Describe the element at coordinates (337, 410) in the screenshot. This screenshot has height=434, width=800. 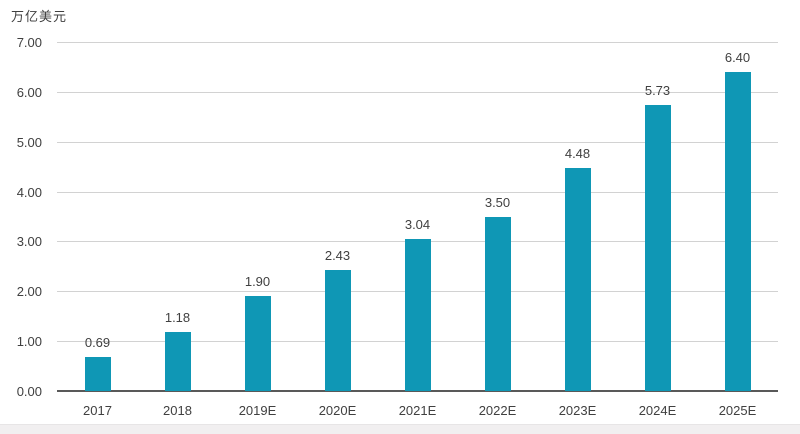
I see `x-tick-label: 2020E` at that location.